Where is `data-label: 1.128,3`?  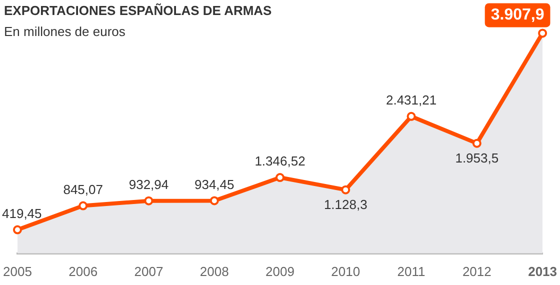 data-label: 1.128,3 is located at coordinates (346, 204).